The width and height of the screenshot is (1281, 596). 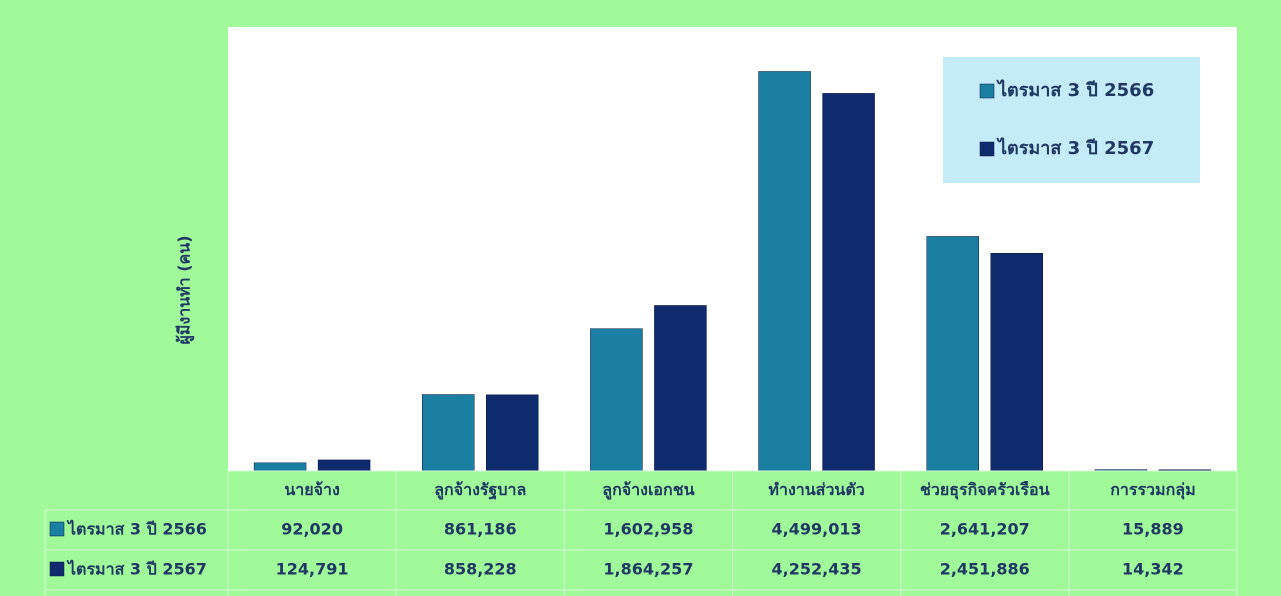 I want to click on category-label: การรวมกลุ่ม, so click(x=1152, y=490).